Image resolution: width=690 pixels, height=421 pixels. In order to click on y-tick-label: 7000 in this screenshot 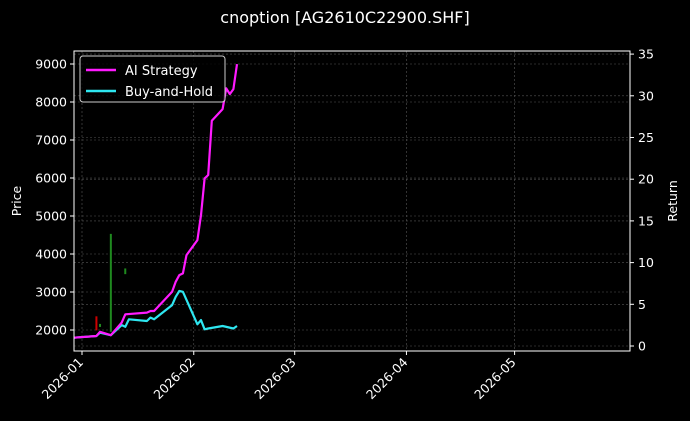, I will do `click(51, 140)`.